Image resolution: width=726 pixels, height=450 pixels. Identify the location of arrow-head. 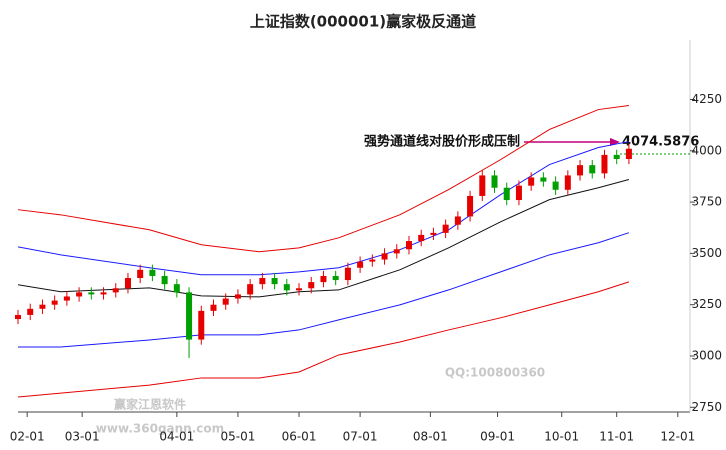
(615, 142).